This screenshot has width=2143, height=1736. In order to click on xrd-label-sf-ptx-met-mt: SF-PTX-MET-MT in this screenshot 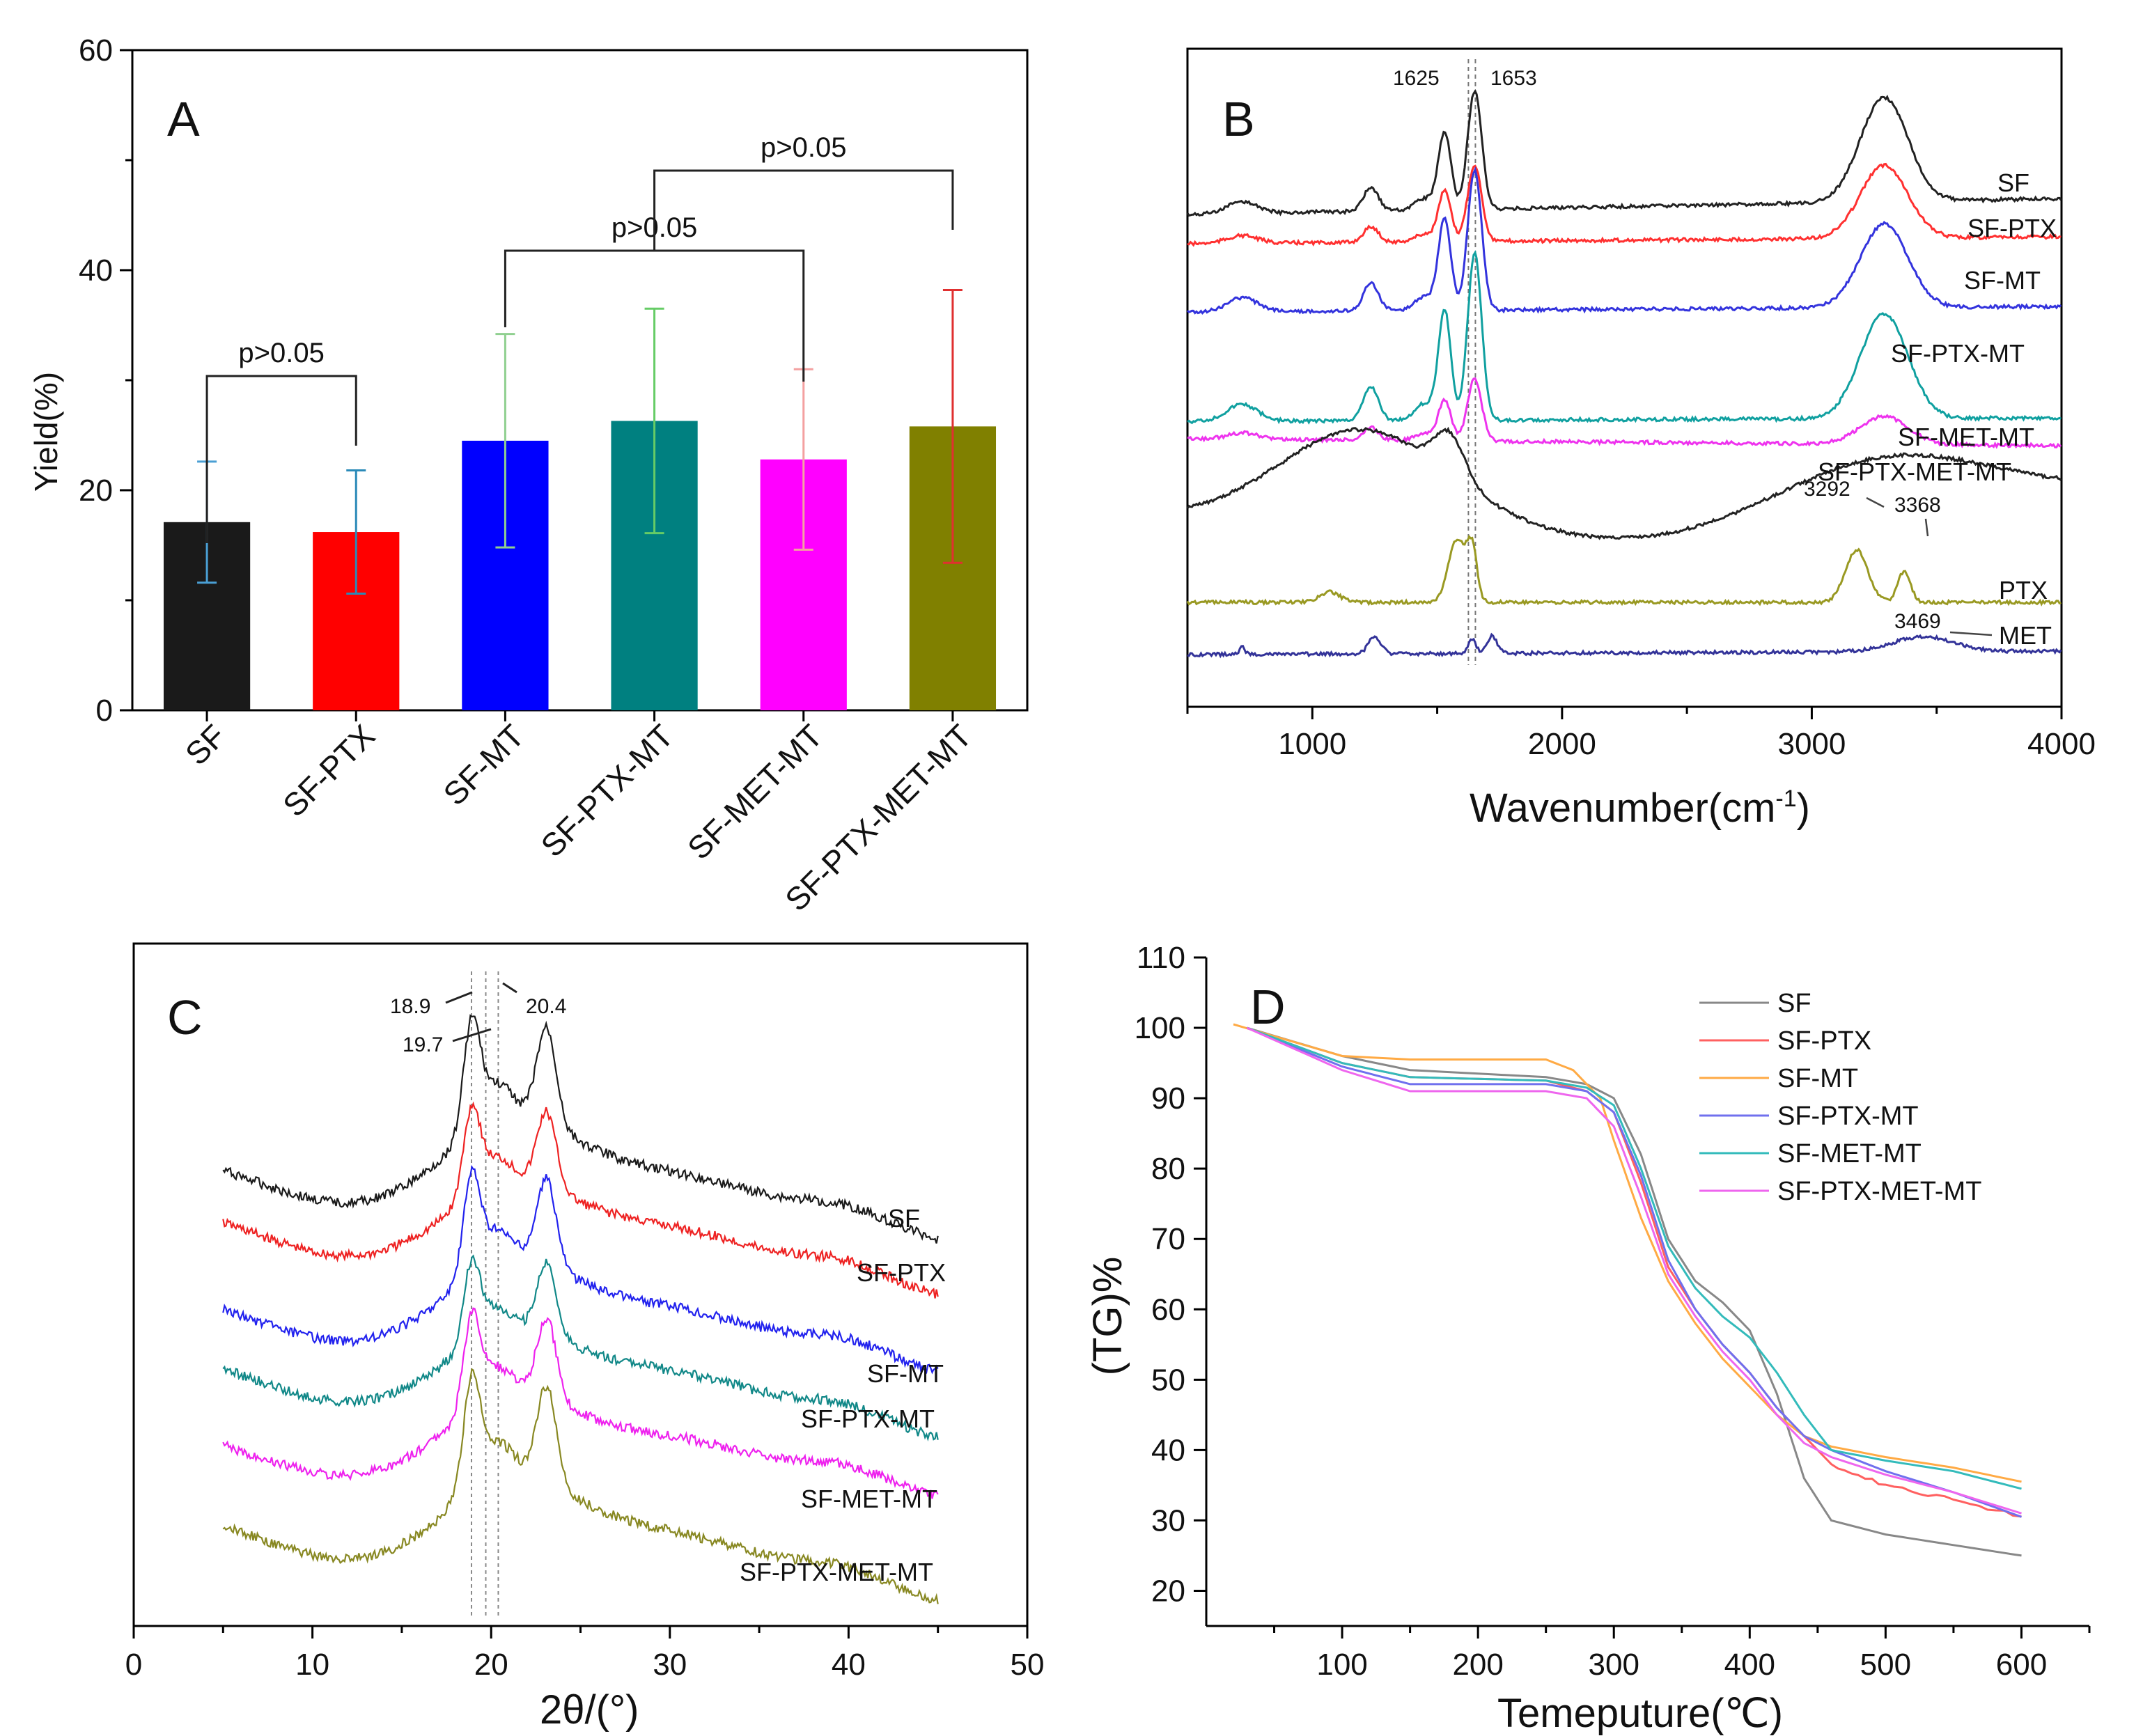, I will do `click(836, 1572)`.